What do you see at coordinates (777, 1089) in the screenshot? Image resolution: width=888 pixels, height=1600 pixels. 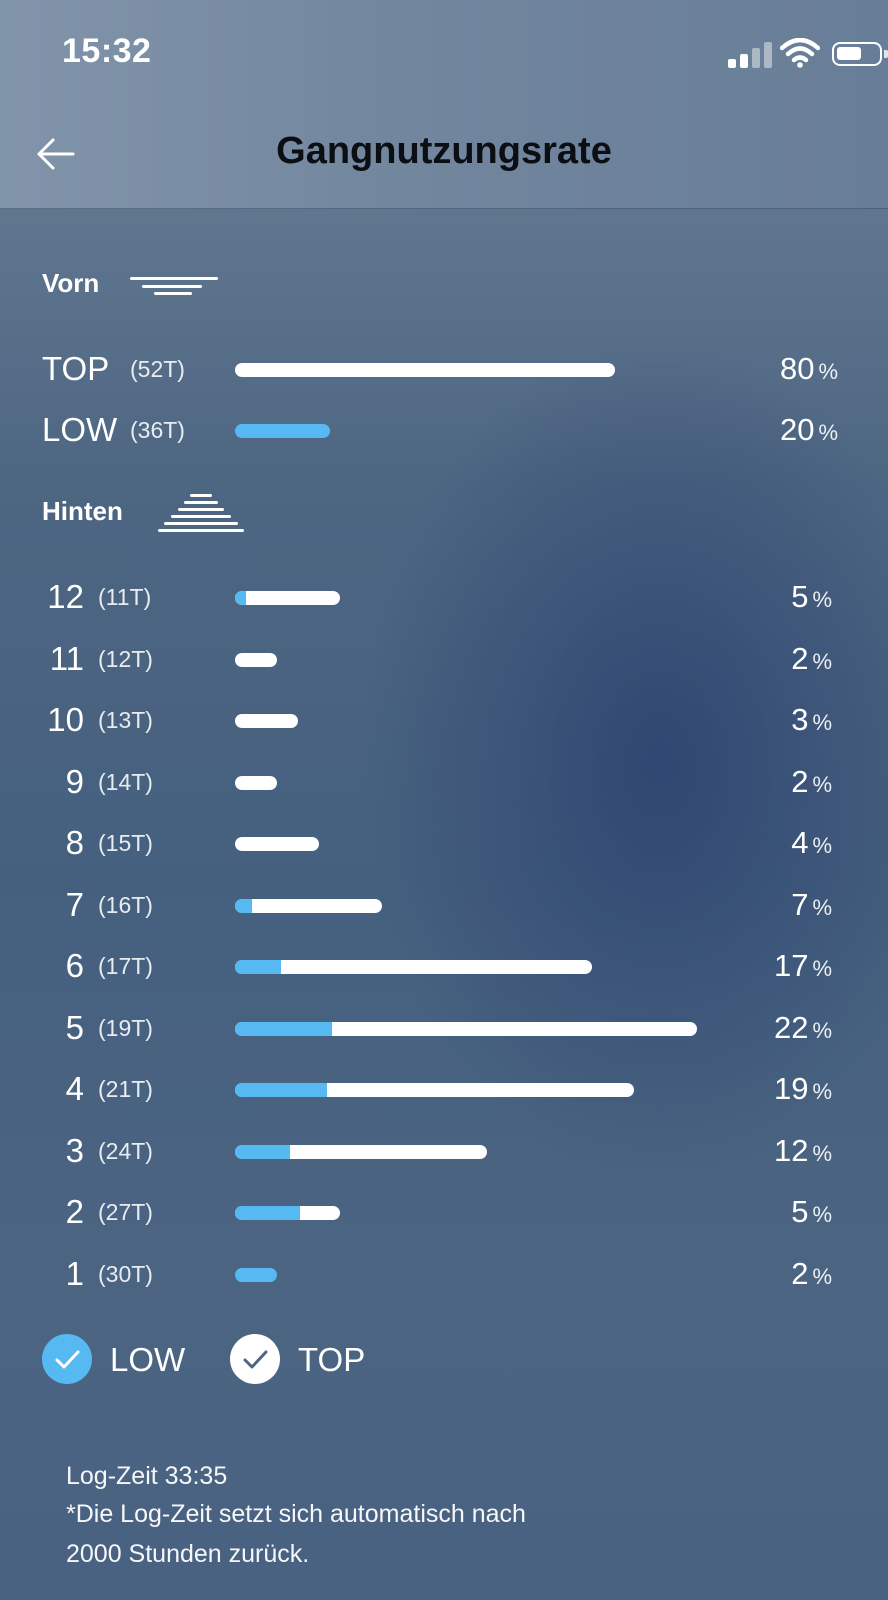 I see `gear-percentage: 19%` at bounding box center [777, 1089].